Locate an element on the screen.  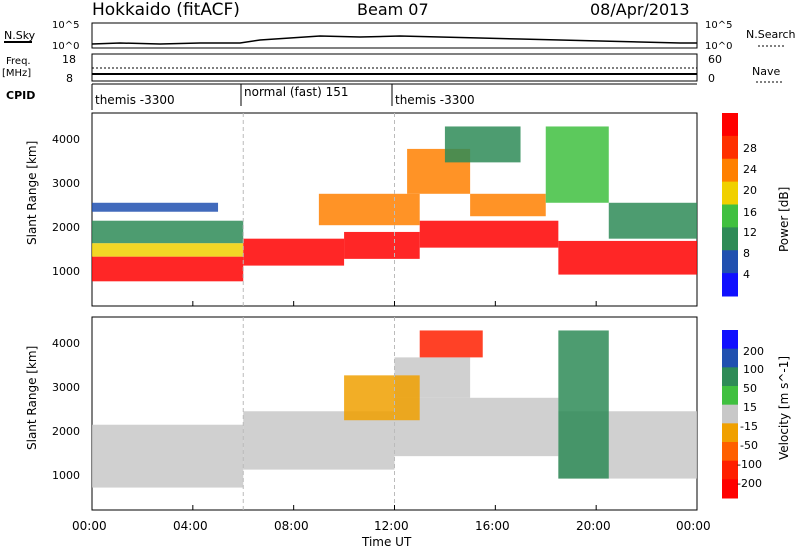
x-tick-0: 00:00 is located at coordinates (89, 526).